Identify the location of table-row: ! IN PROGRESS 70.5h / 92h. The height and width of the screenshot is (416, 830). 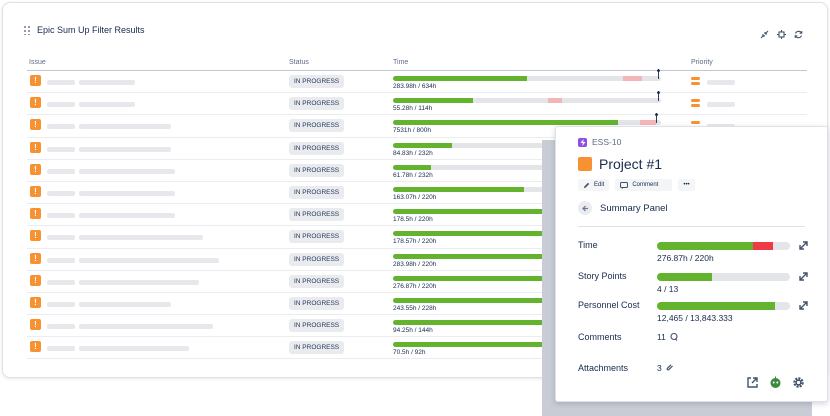
(417, 348).